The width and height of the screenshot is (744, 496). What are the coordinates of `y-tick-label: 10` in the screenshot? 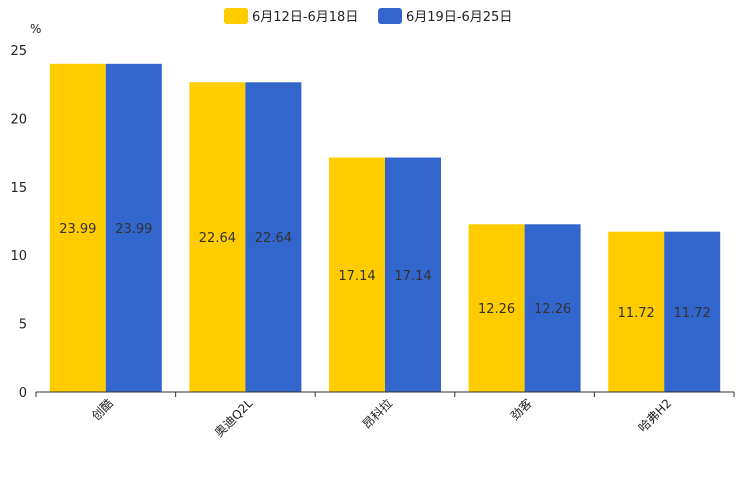 It's located at (18, 256).